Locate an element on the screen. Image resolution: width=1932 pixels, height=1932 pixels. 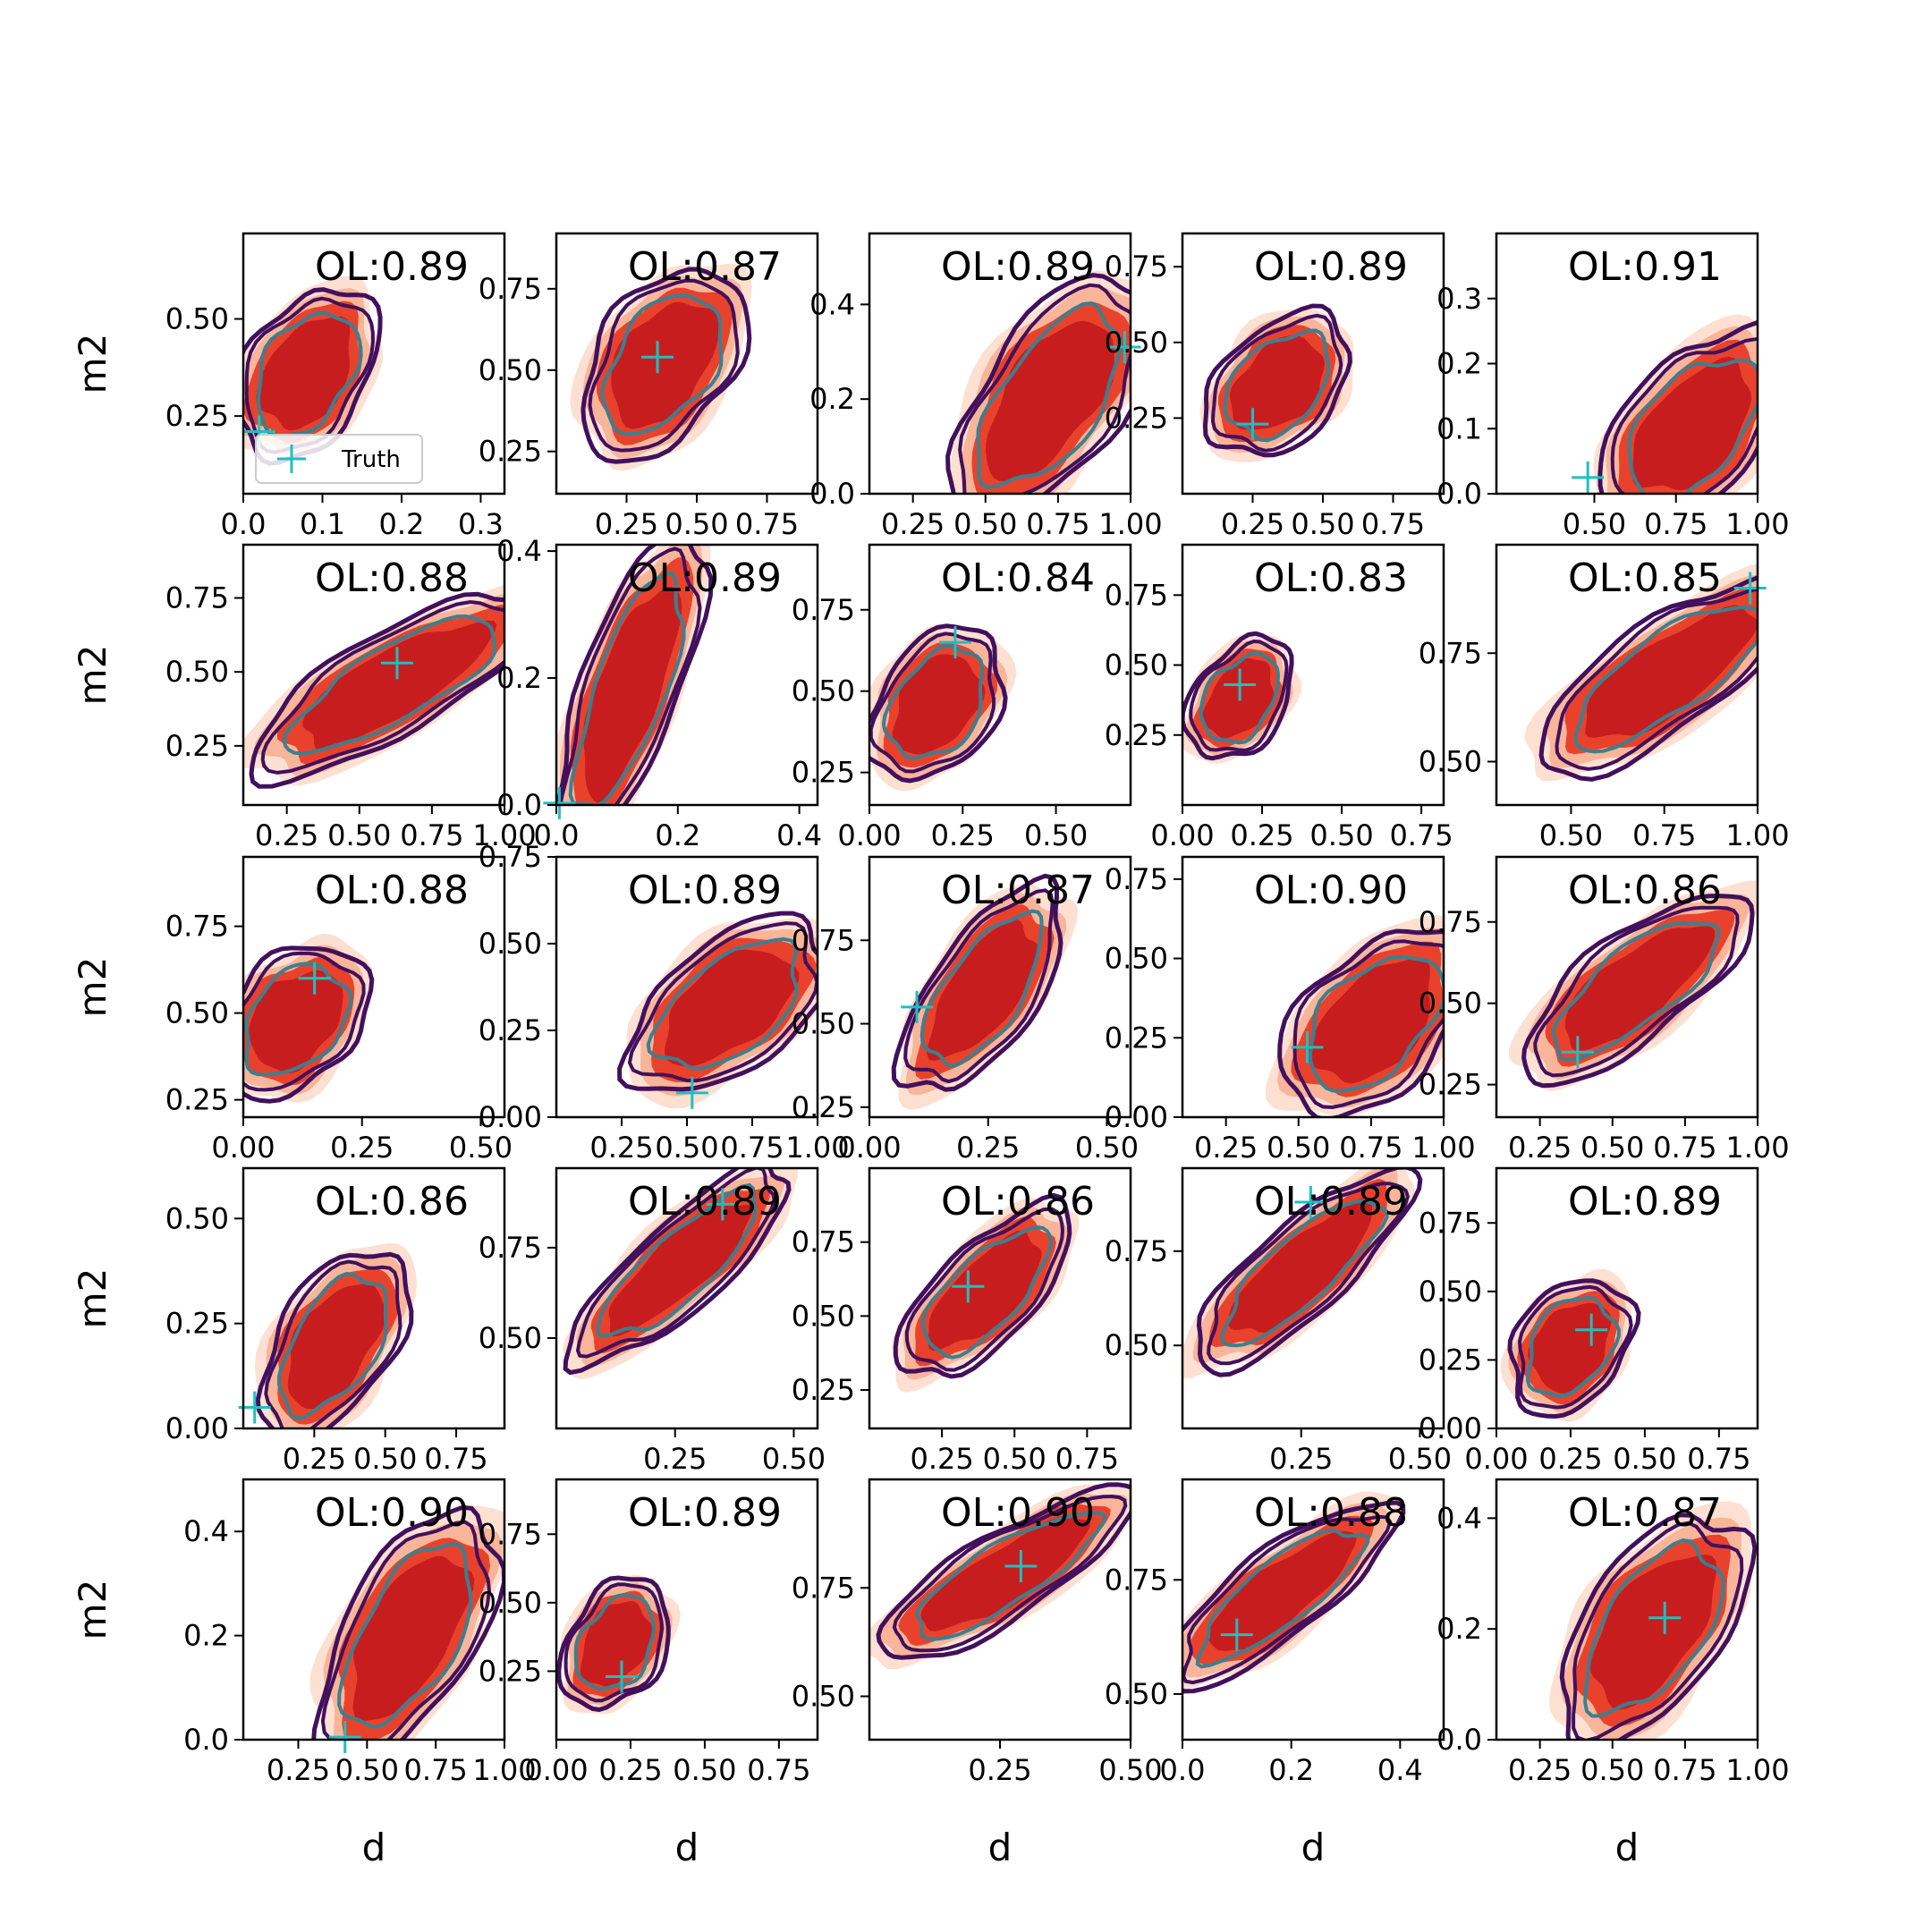
subplot-3-0: 0.25 0.50 0.750.000.250.50 OL:0.86 is located at coordinates (335, 1321).